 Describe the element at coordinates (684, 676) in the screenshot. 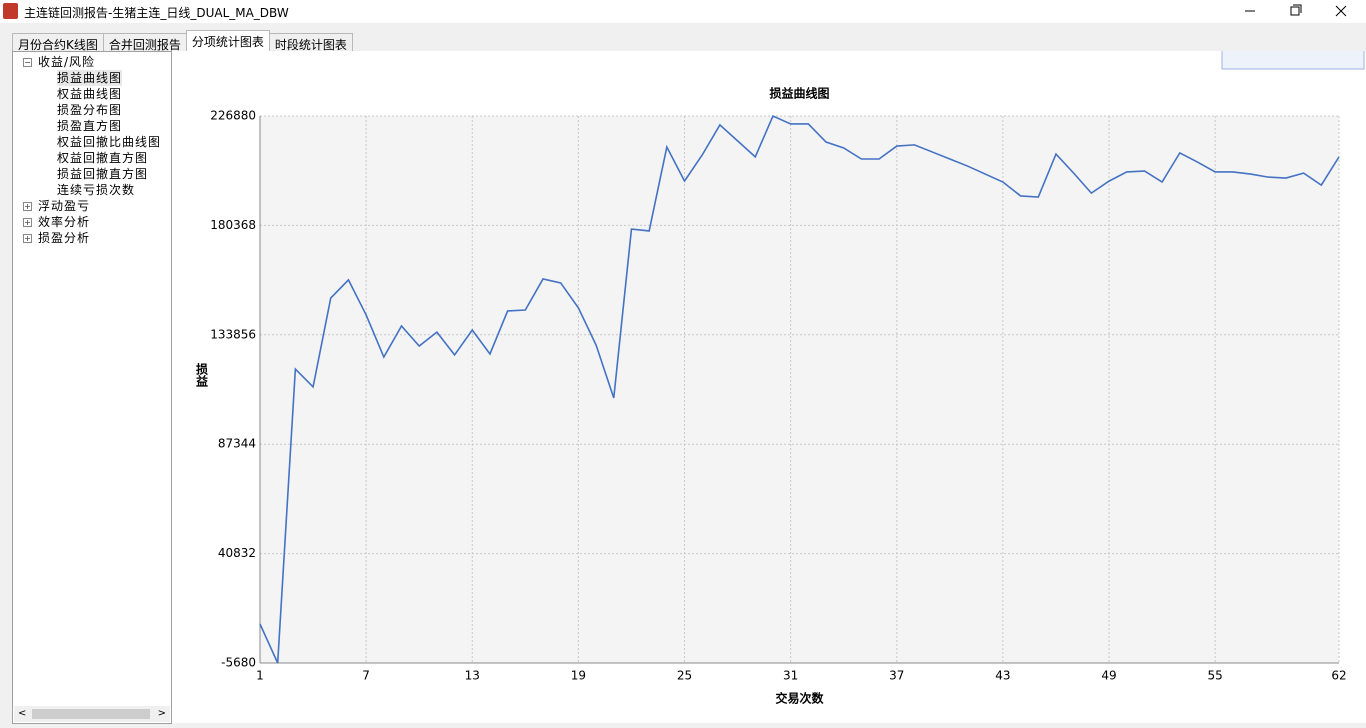

I see `x-tick-label: 25` at that location.